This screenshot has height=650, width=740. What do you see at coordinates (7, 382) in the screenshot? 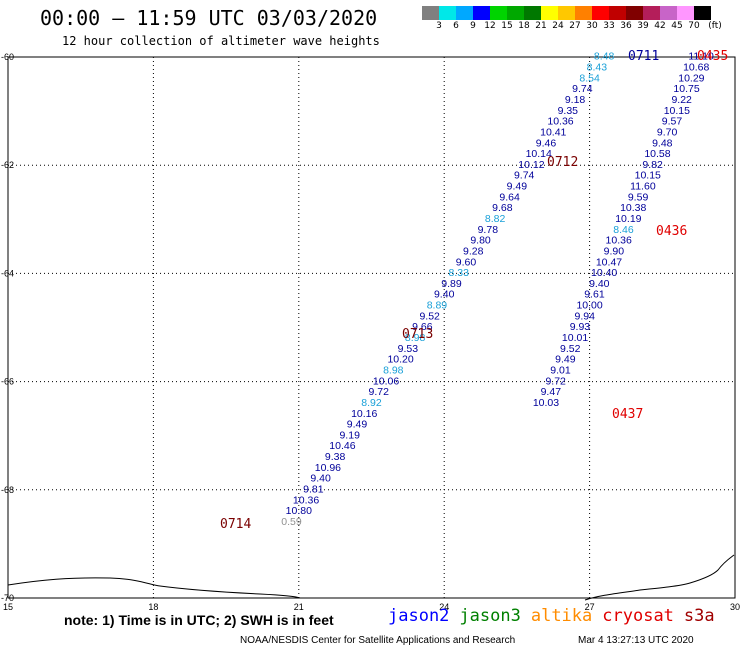
I see `y-tick-label: -66` at bounding box center [7, 382].